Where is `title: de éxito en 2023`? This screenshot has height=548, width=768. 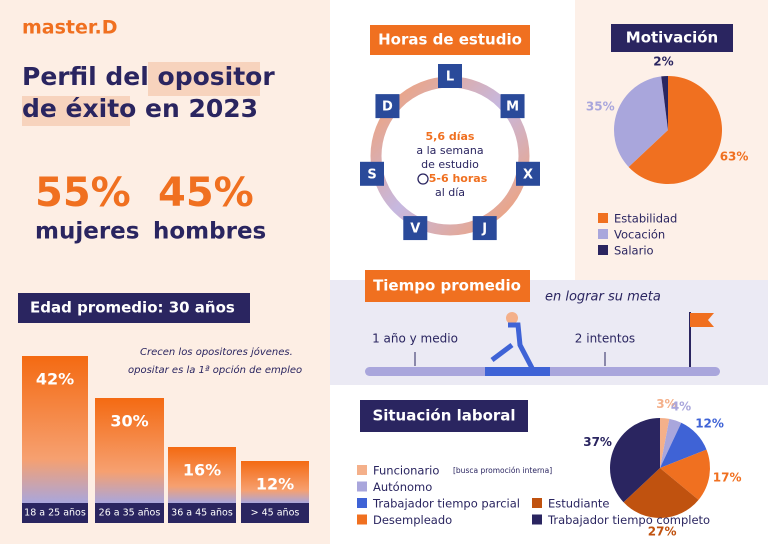 title: de éxito en 2023 is located at coordinates (140, 108).